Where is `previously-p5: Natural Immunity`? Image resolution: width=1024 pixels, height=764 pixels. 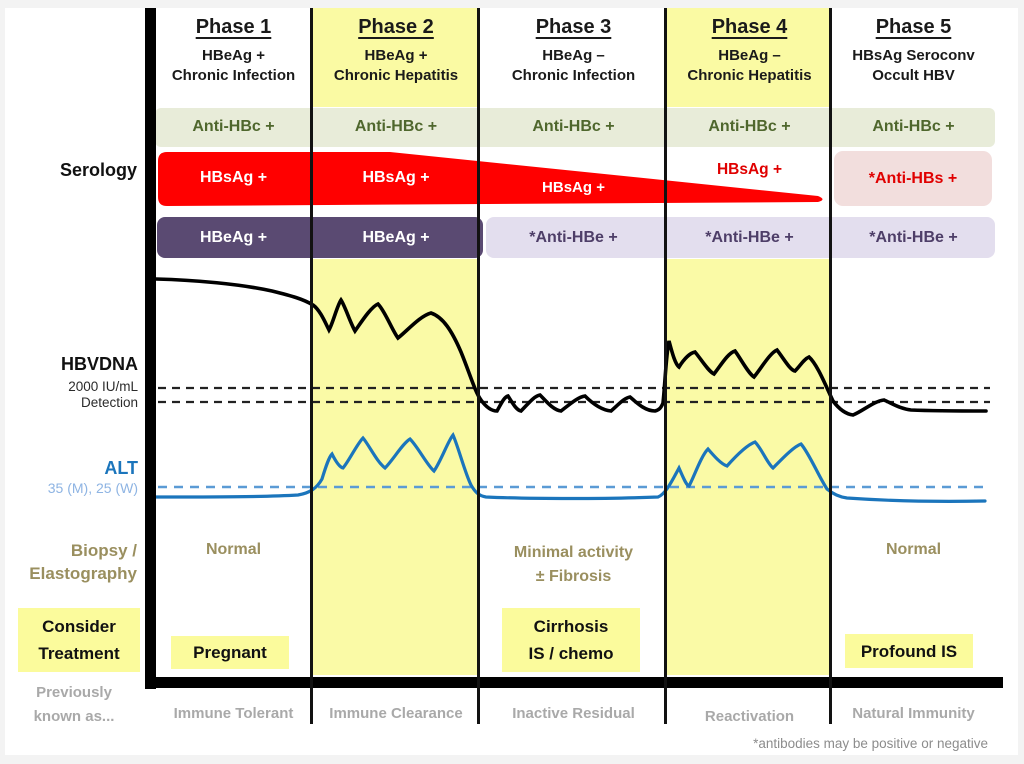 previously-p5: Natural Immunity is located at coordinates (913, 713).